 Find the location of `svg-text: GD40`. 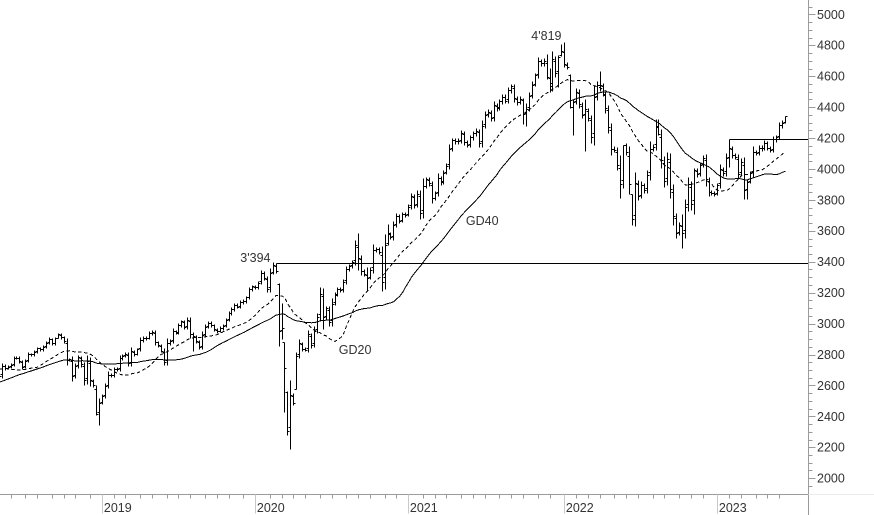

svg-text: GD40 is located at coordinates (482, 221).